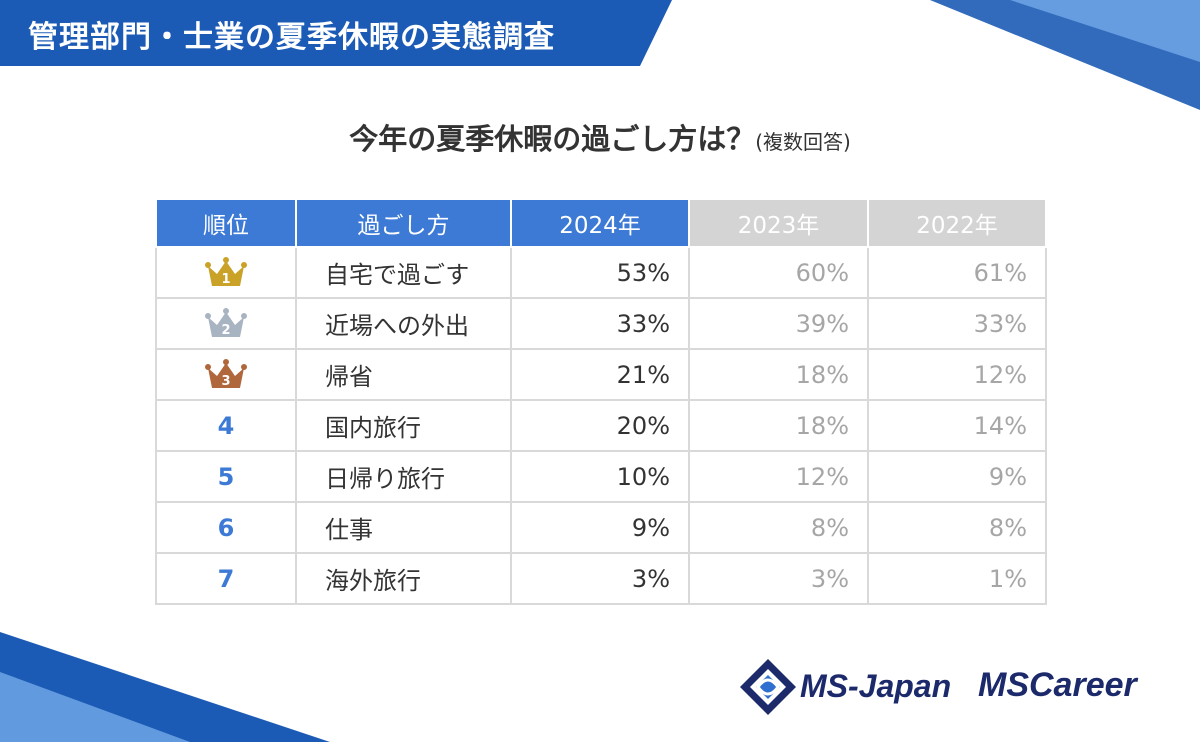  I want to click on table-row: 2 近場への外出 33% 39% 33%, so click(601, 323).